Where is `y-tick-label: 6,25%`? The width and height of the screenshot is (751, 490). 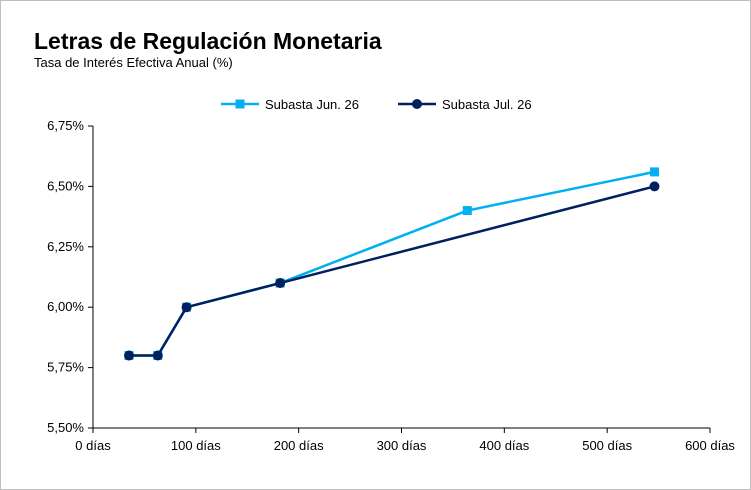
y-tick-label: 6,25% is located at coordinates (65, 246).